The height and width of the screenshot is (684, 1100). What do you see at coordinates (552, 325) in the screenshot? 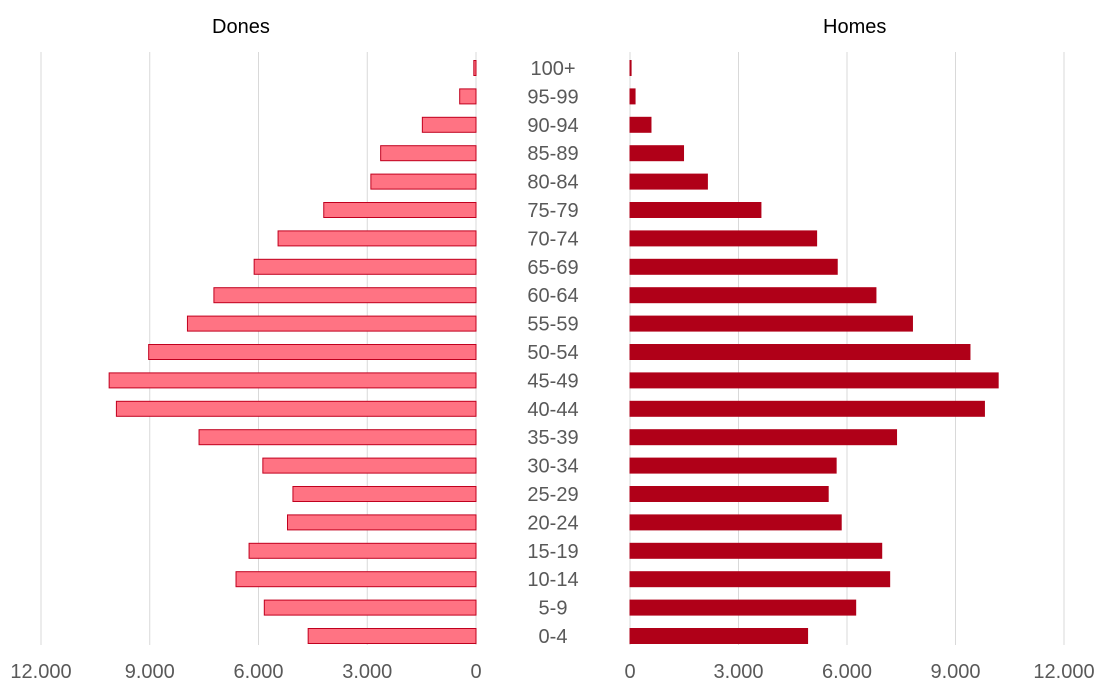
I see `category-label: 55-59` at bounding box center [552, 325].